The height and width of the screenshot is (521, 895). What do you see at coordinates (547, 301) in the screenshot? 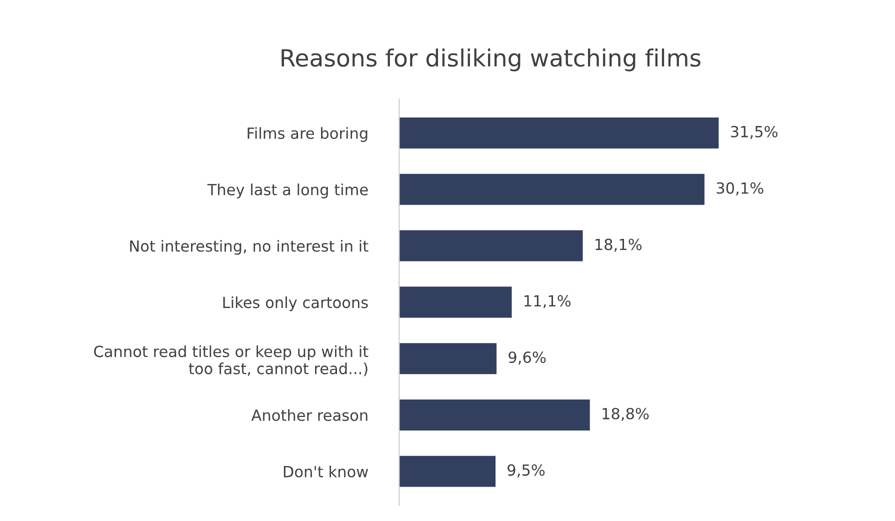
I see `data-label: 11,1%` at bounding box center [547, 301].